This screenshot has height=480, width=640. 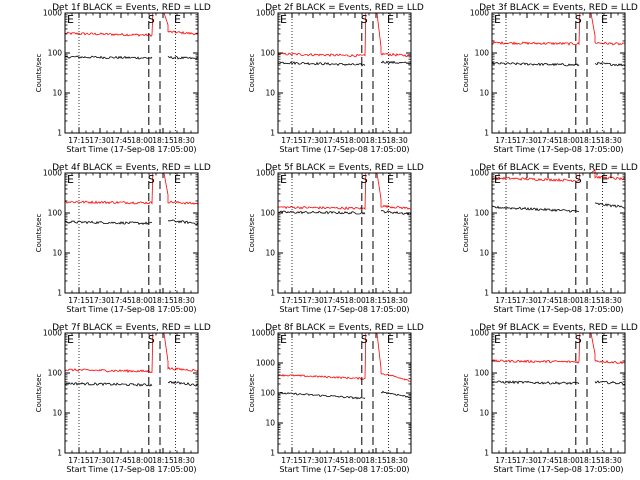 What do you see at coordinates (131, 8) in the screenshot?
I see `panel-title: Det 1f BLACK = Events, RED = LLD` at bounding box center [131, 8].